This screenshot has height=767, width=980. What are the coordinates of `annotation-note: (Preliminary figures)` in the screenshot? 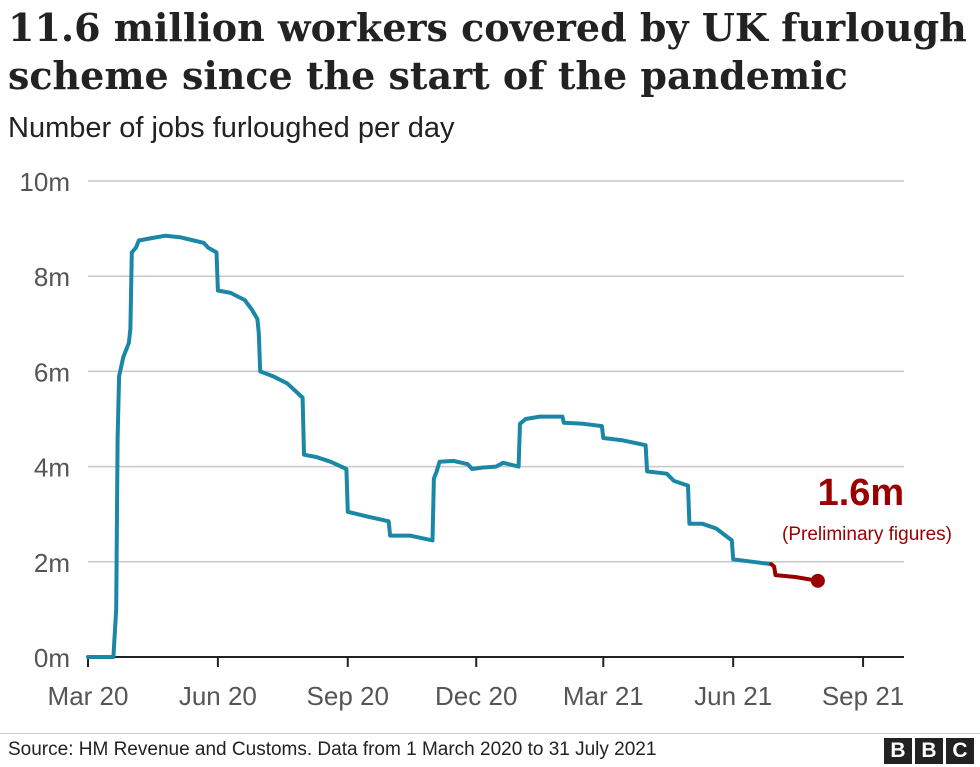 It's located at (867, 534).